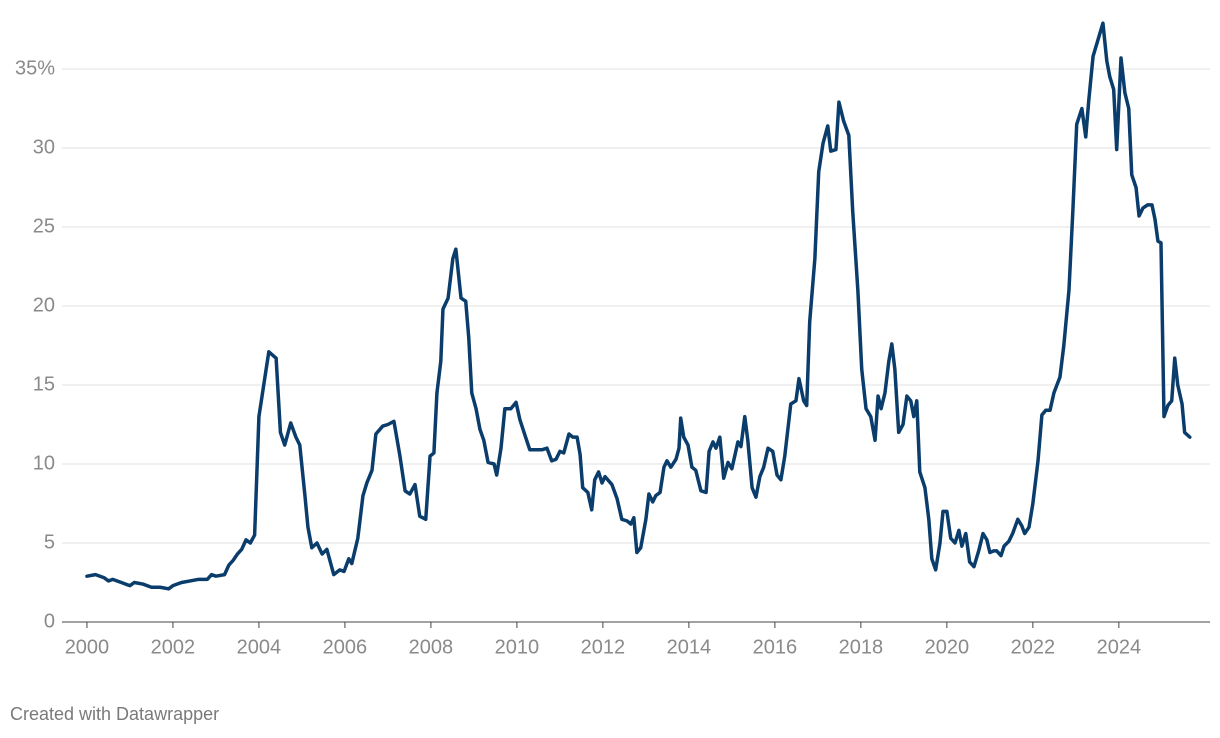  I want to click on x-tick-label: 2024, so click(1119, 647).